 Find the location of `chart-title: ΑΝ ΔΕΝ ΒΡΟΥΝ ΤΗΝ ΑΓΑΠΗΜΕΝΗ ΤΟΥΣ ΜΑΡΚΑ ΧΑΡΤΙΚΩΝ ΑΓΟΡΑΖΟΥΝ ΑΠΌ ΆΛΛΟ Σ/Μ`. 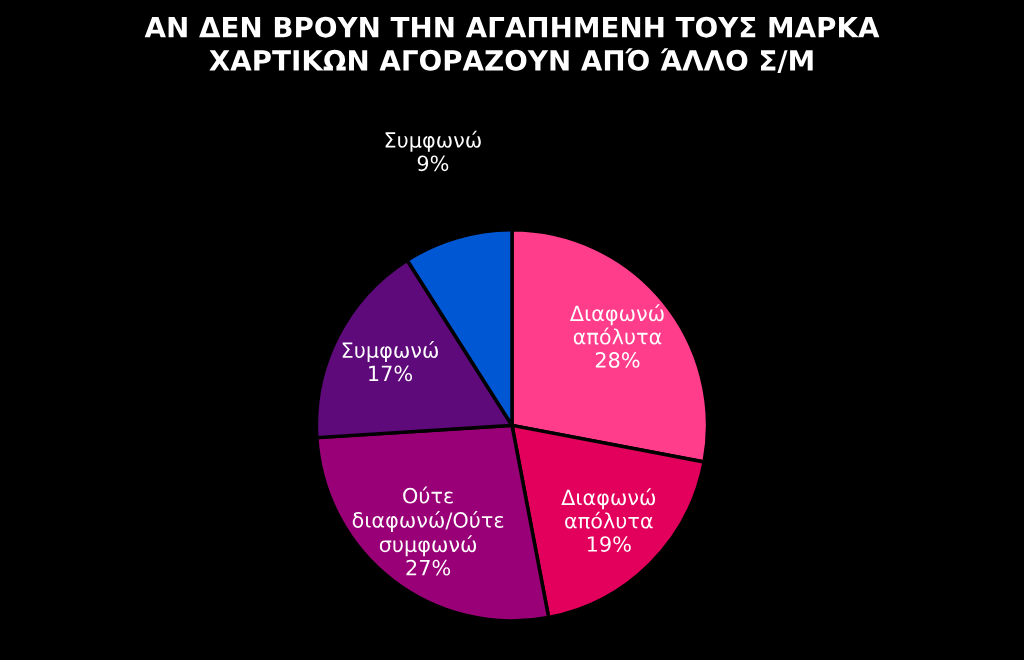

chart-title: ΑΝ ΔΕΝ ΒΡΟΥΝ ΤΗΝ ΑΓΑΠΗΜΕΝΗ ΤΟΥΣ ΜΑΡΚΑ ΧΑΡΤΙΚΩΝ ΑΓΟΡΑΖΟΥΝ ΑΠΌ ΆΛΛΟ Σ/Μ is located at coordinates (512, 45).